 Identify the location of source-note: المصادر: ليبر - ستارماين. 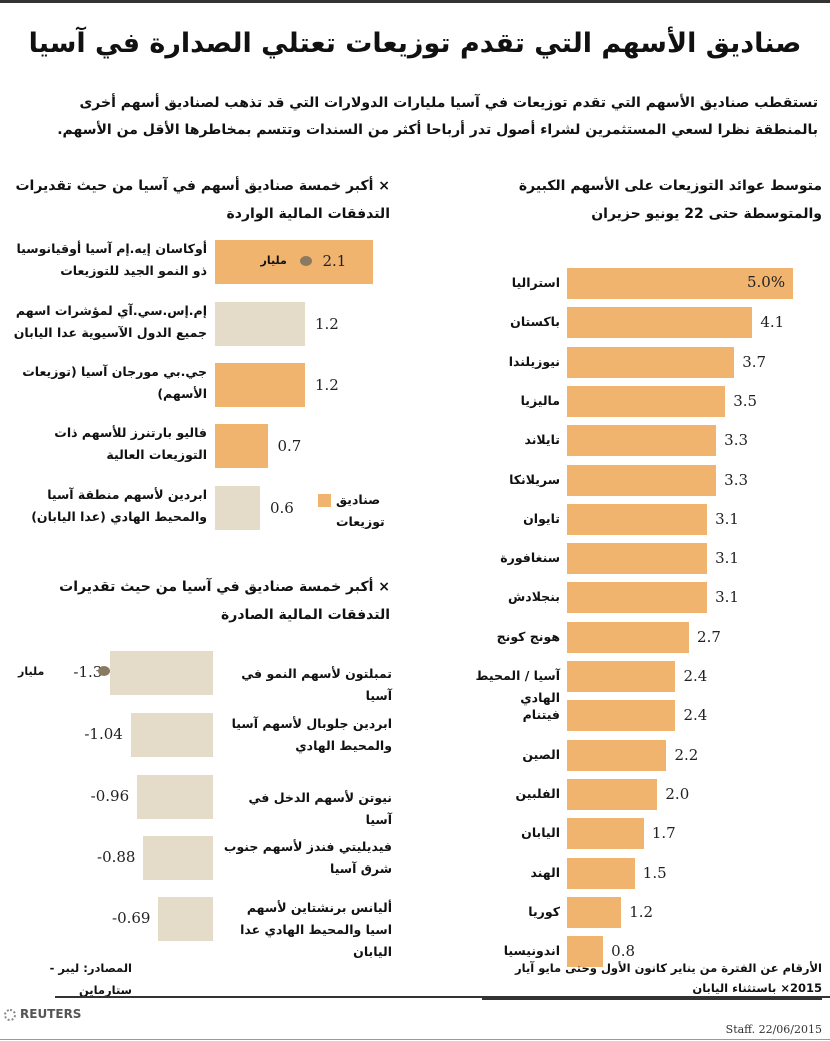
(90, 979).